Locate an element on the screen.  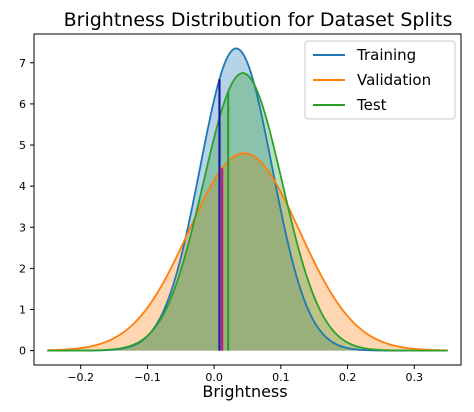
legend-label-test: Test is located at coordinates (371, 105).